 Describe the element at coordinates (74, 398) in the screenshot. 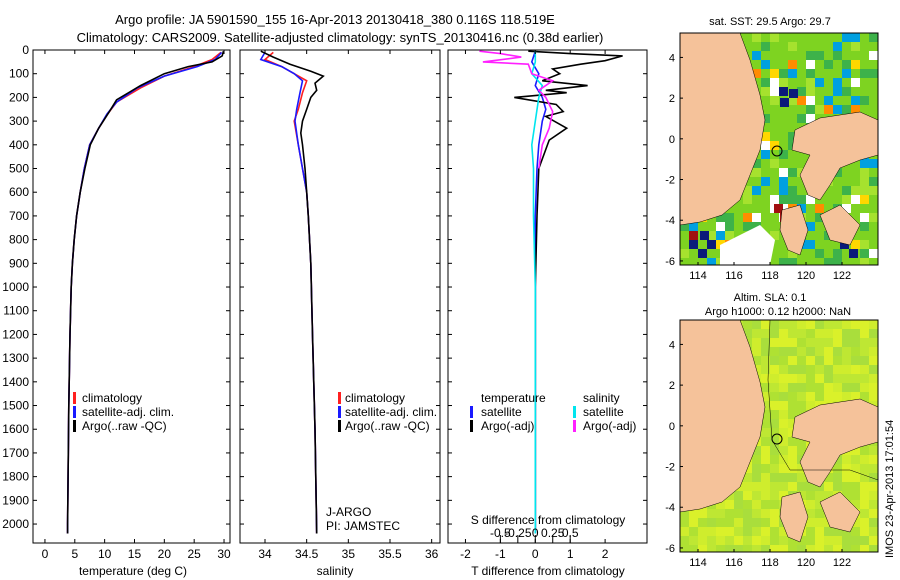

I see `legend-swatch-climatology` at that location.